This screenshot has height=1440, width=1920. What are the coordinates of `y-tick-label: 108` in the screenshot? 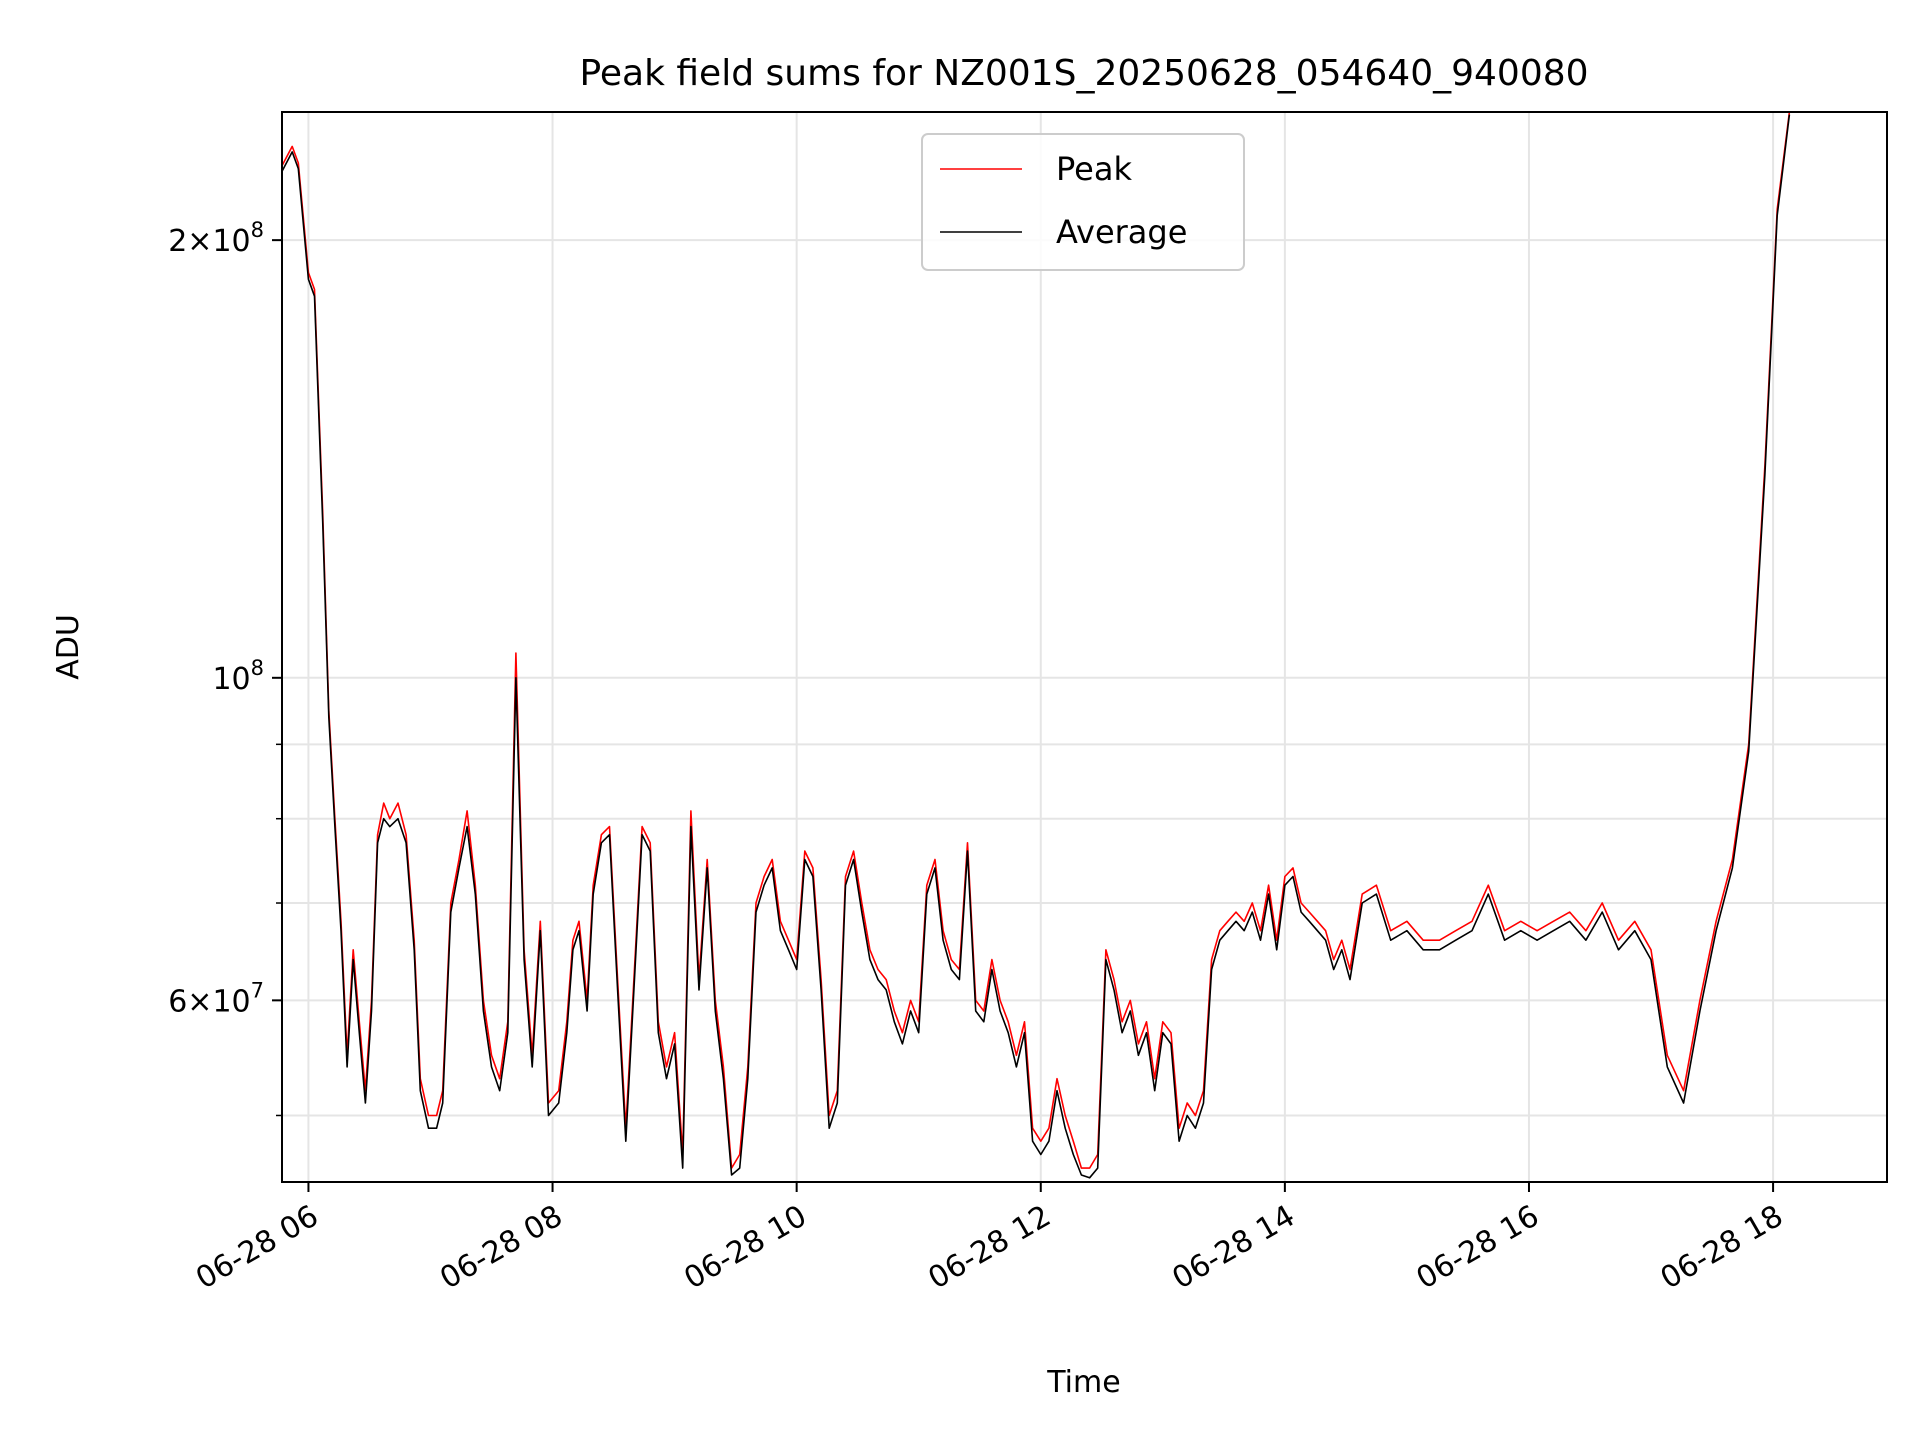 It's located at (238, 676).